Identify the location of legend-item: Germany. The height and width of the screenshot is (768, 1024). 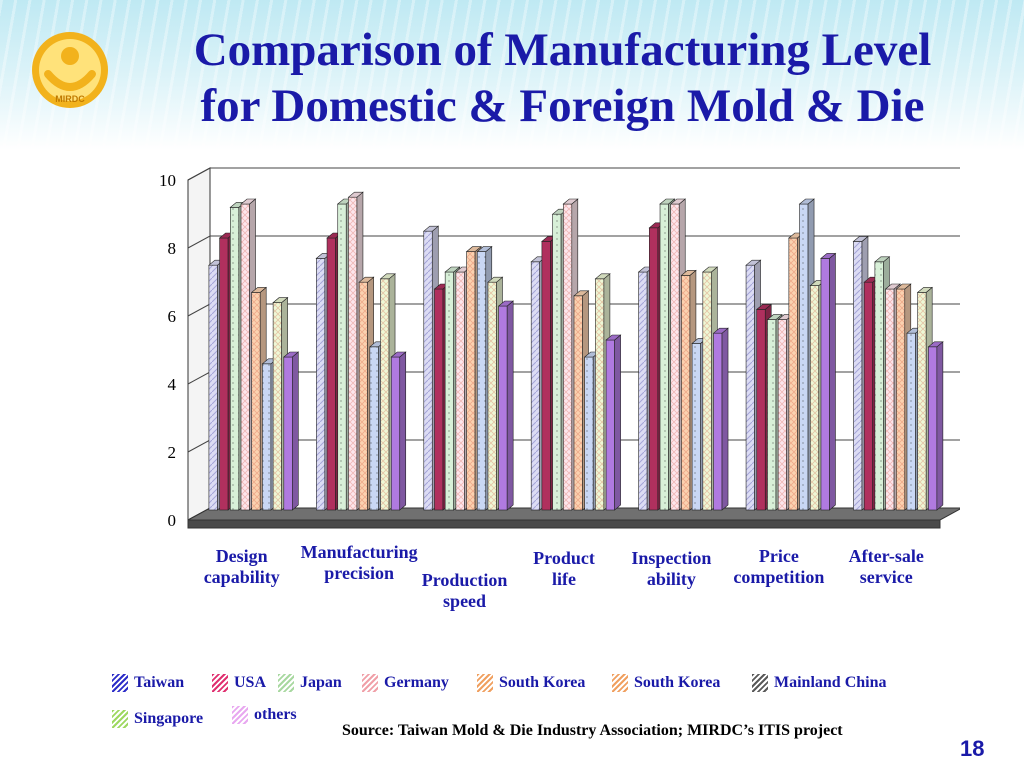
(405, 683).